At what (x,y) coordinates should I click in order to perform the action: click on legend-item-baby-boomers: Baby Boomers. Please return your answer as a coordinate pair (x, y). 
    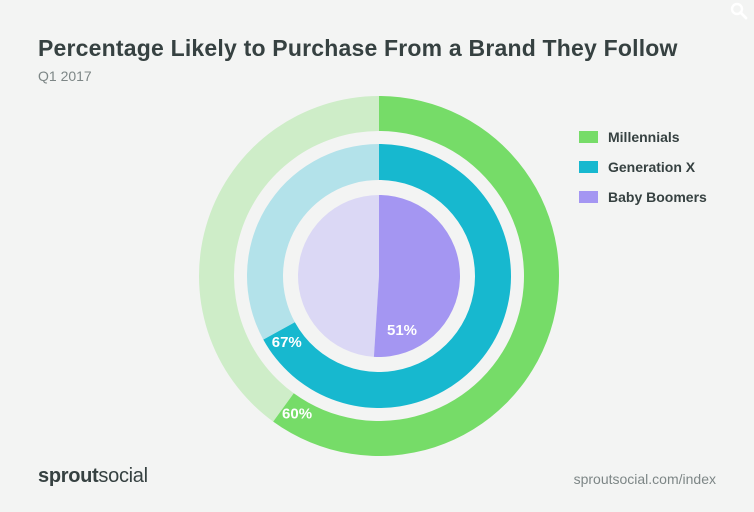
    Looking at the image, I should click on (643, 197).